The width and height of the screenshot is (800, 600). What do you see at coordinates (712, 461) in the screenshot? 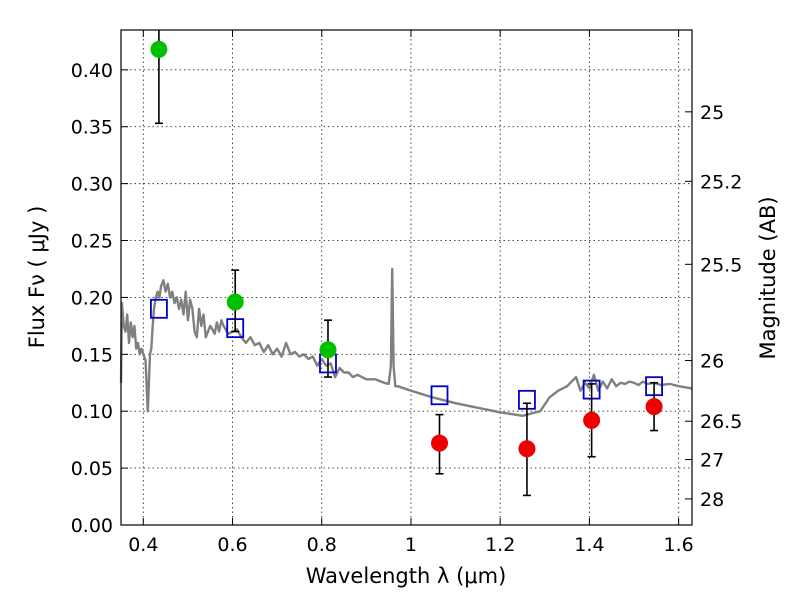
I see `y2-tick-label: 27` at bounding box center [712, 461].